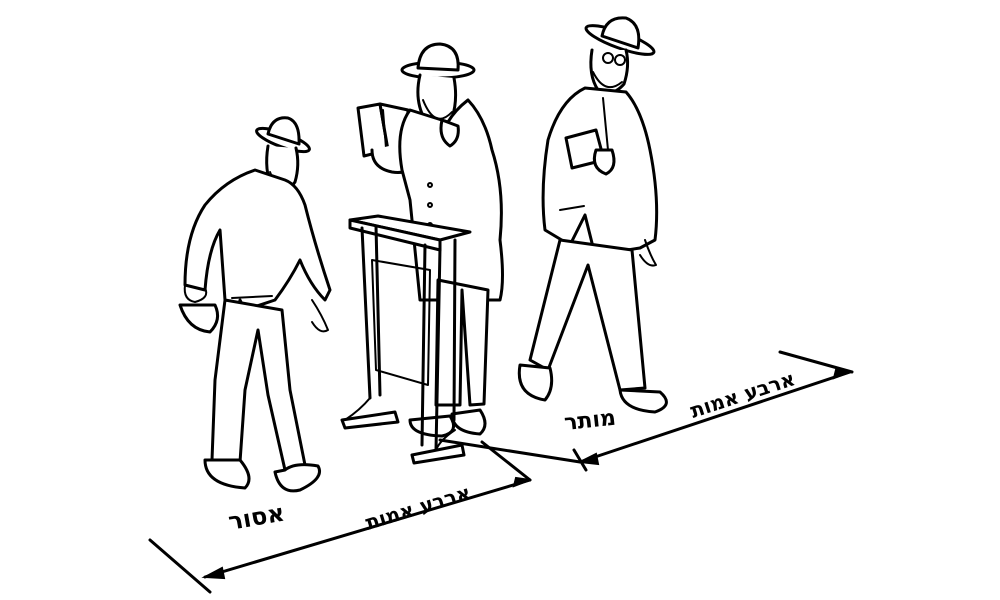 The image size is (1000, 600). I want to click on right-walking-man, so click(592, 215).